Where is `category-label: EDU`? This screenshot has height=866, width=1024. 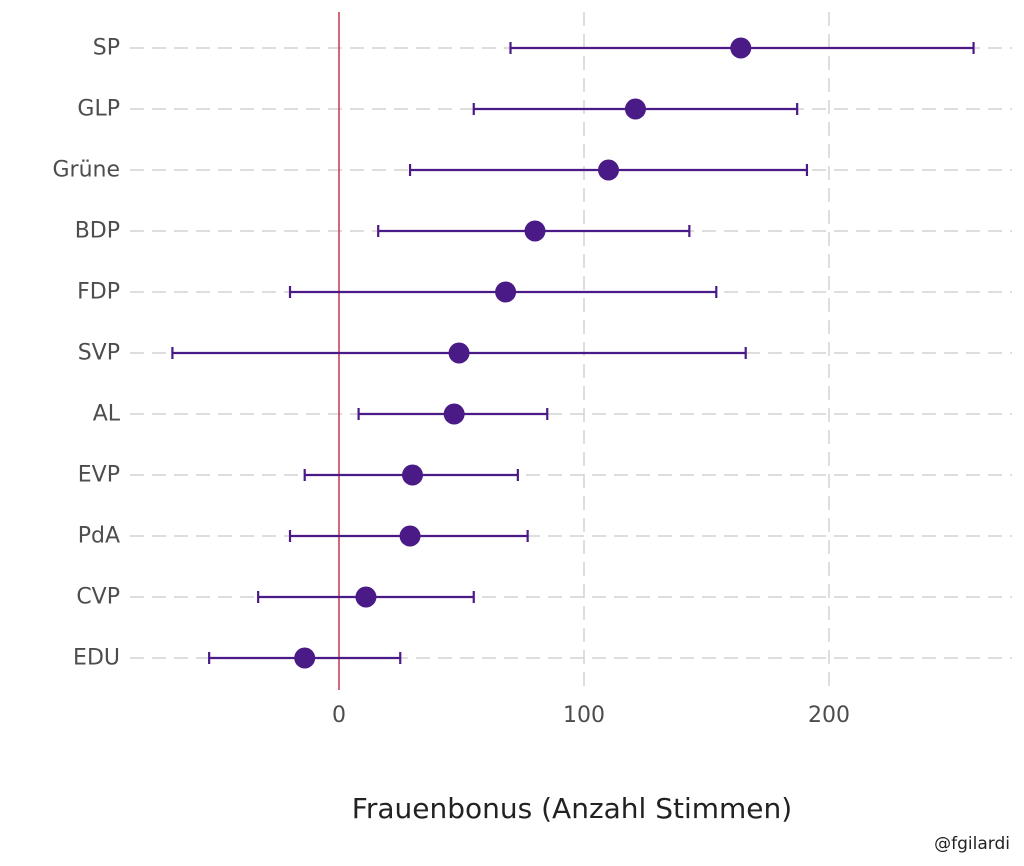 category-label: EDU is located at coordinates (96, 658).